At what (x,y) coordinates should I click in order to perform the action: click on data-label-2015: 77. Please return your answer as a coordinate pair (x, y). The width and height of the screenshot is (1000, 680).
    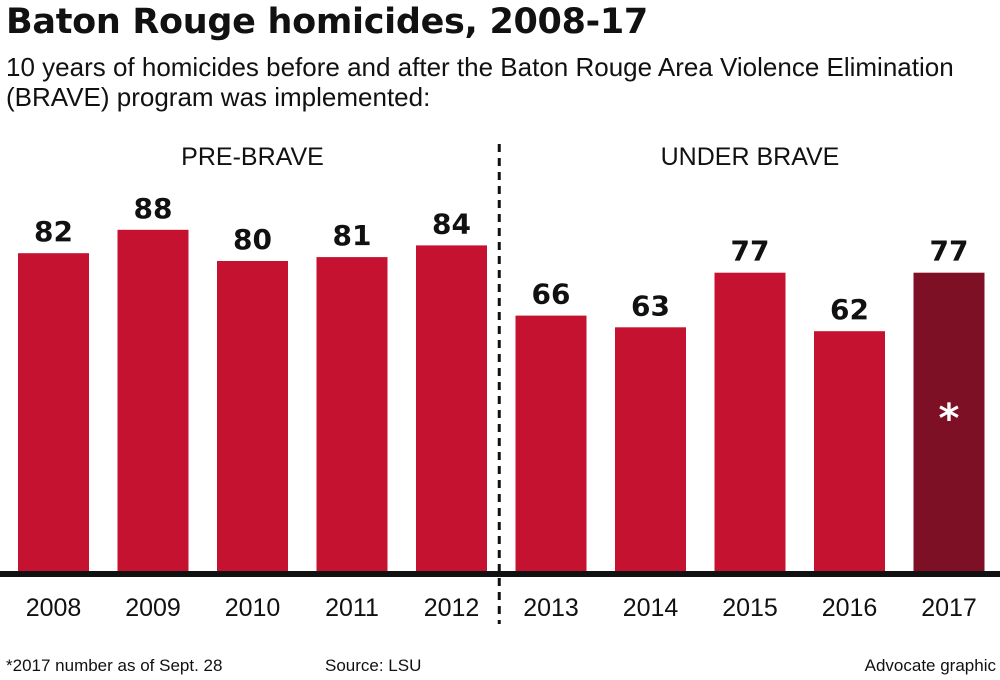
    Looking at the image, I should click on (750, 251).